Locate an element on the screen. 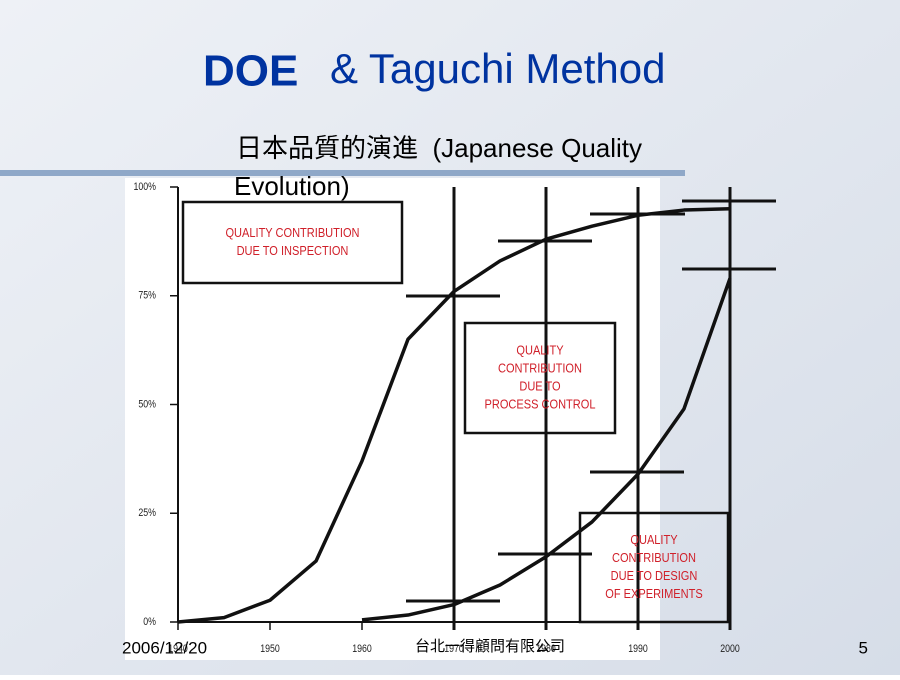 The height and width of the screenshot is (680, 900). y-tick-label: 75% is located at coordinates (147, 296).